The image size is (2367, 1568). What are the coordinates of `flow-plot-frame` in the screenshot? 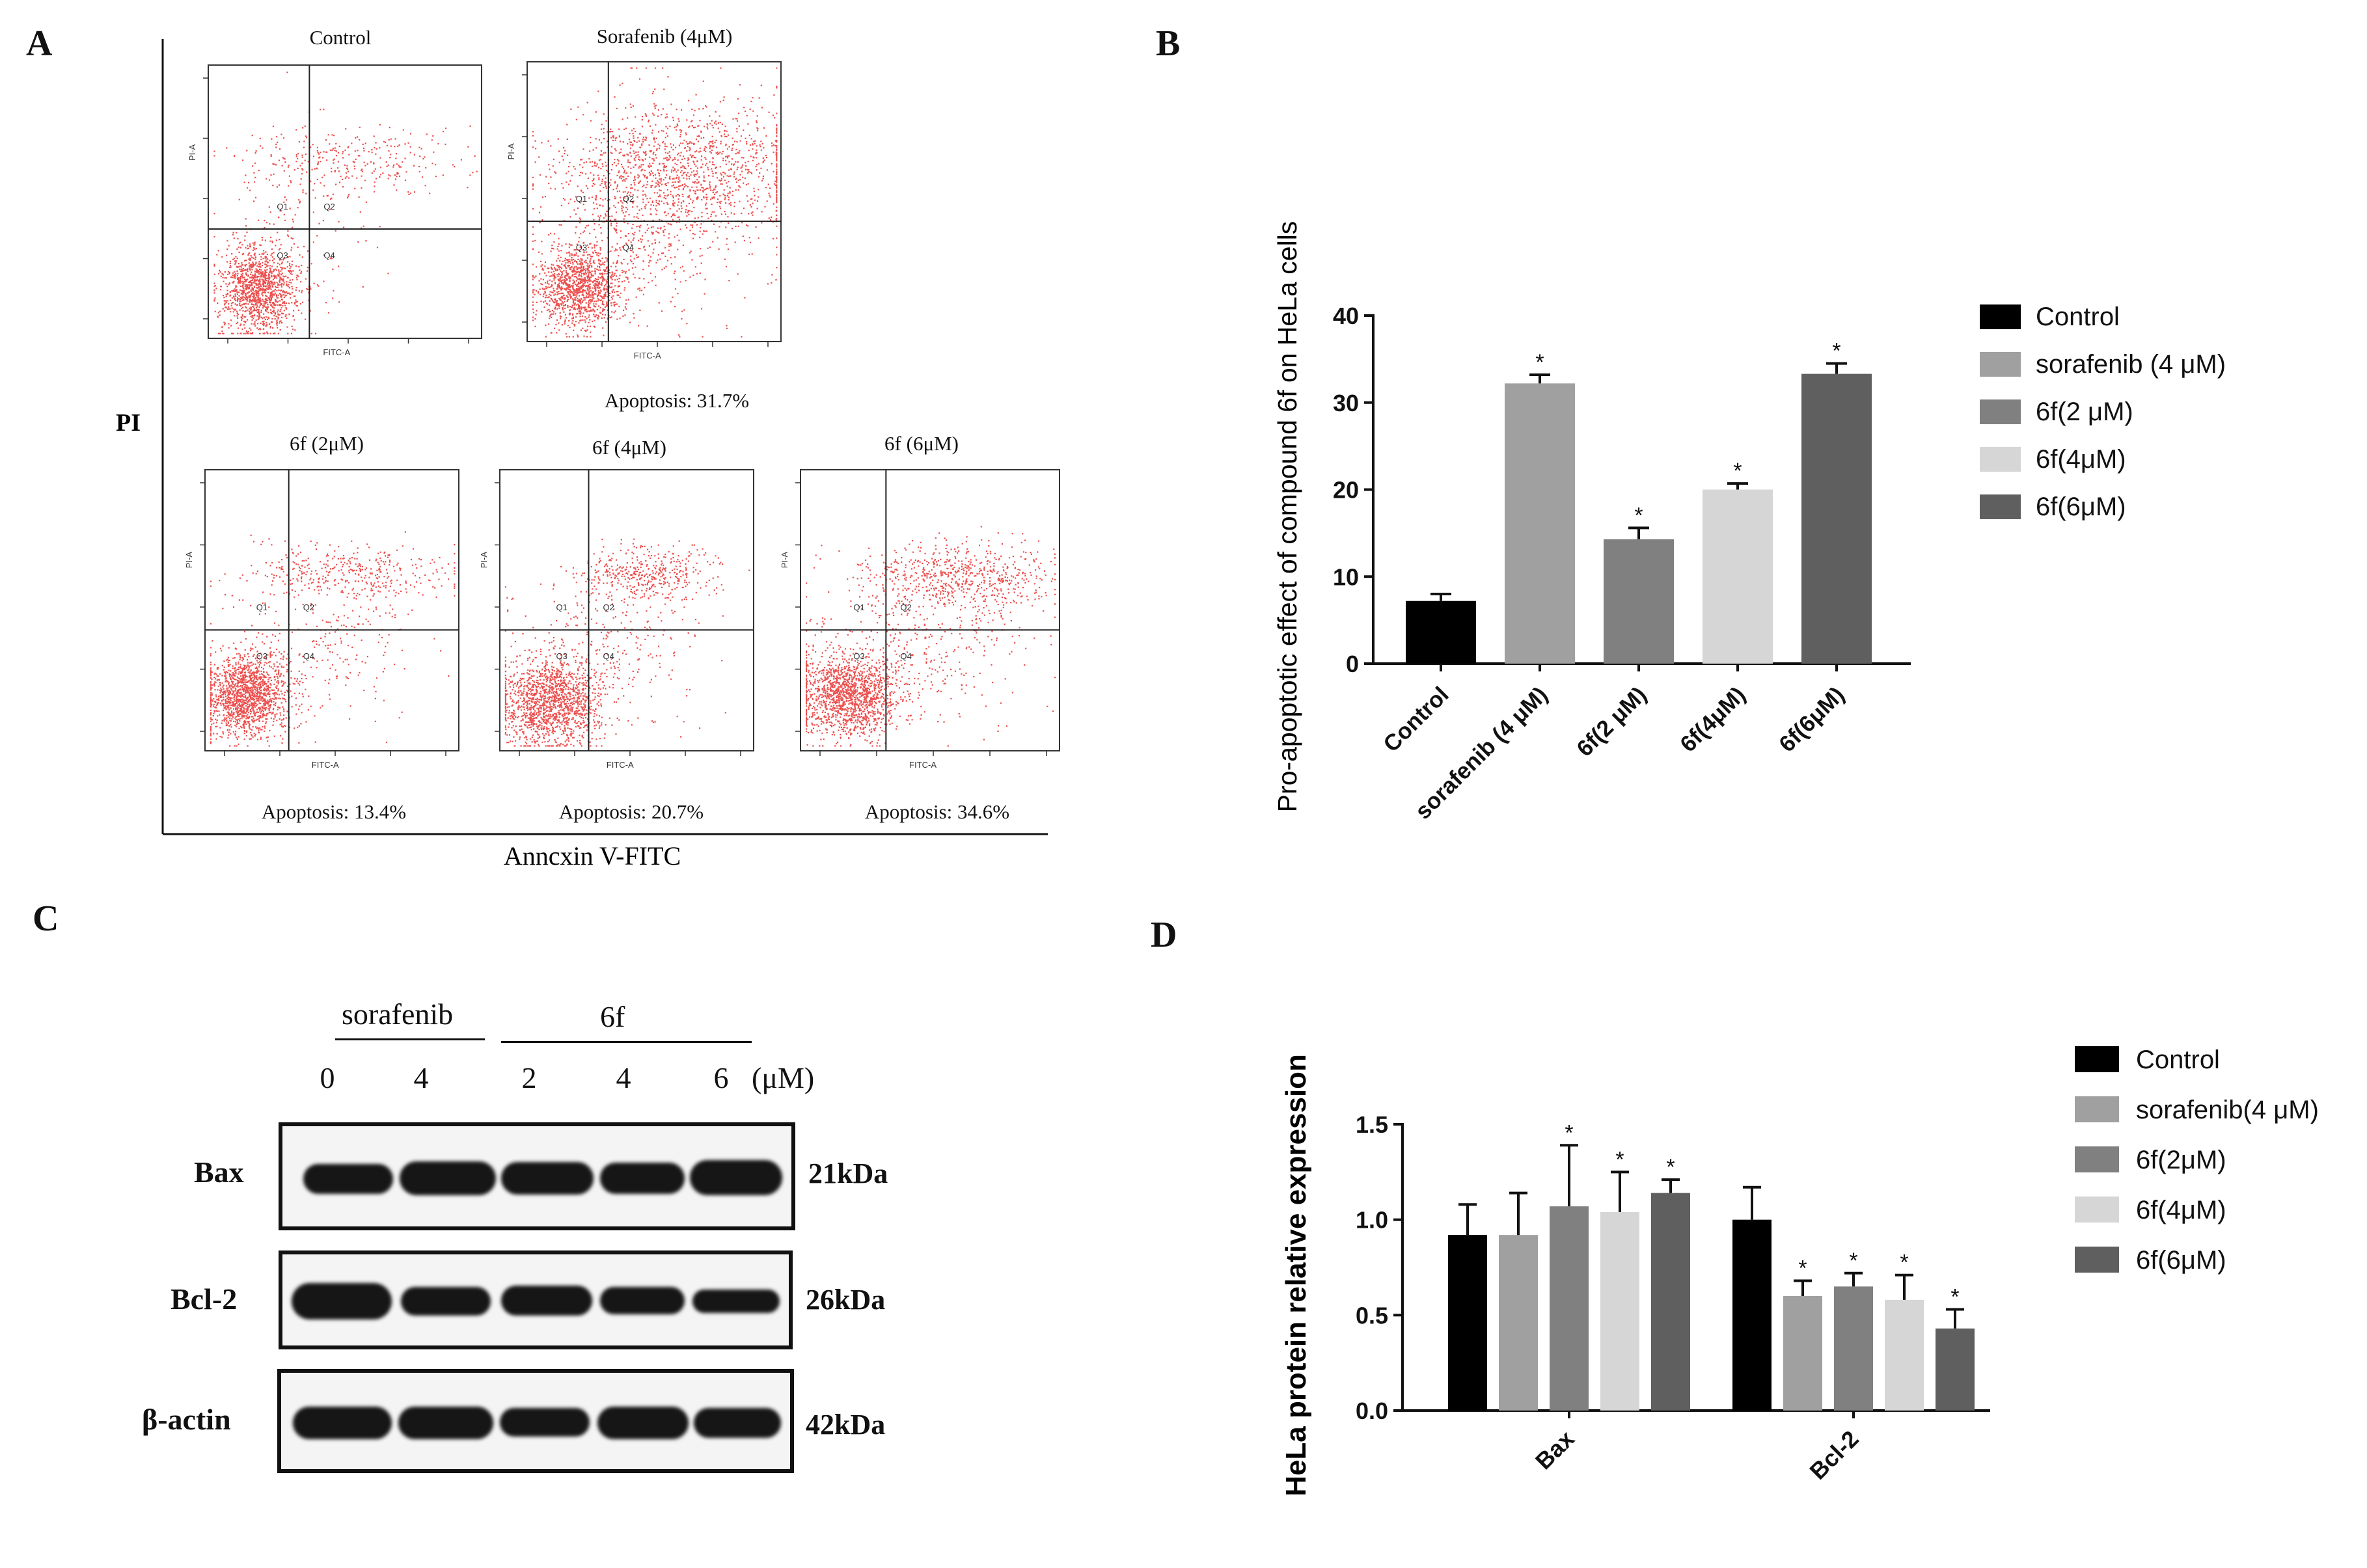 It's located at (626, 610).